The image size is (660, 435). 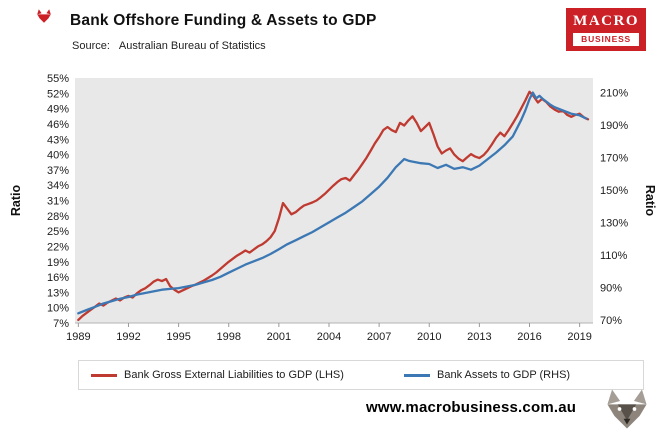 What do you see at coordinates (104, 375) in the screenshot?
I see `legend-swatch-red-line` at bounding box center [104, 375].